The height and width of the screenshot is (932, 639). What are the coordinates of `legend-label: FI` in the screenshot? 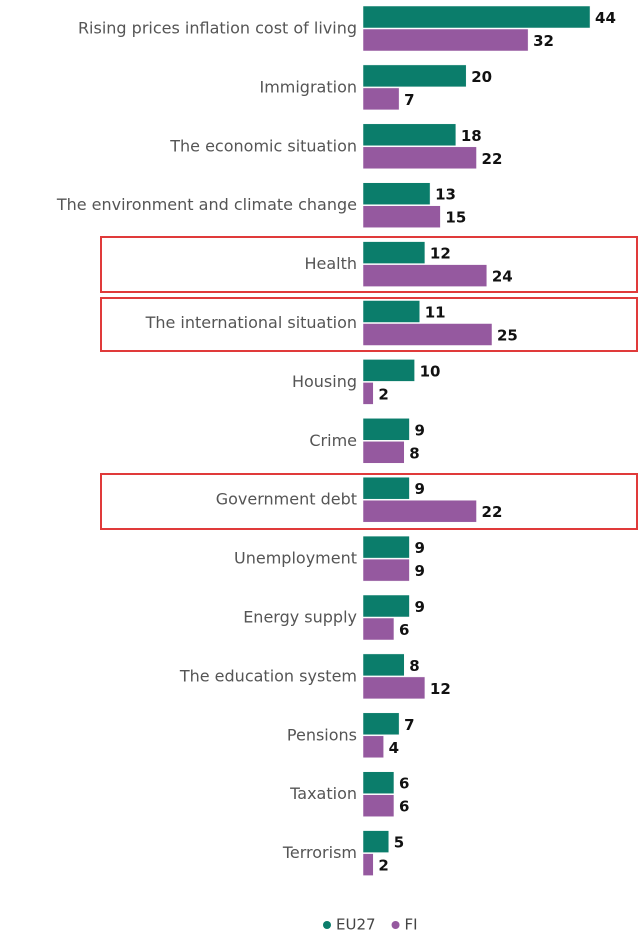 It's located at (411, 924).